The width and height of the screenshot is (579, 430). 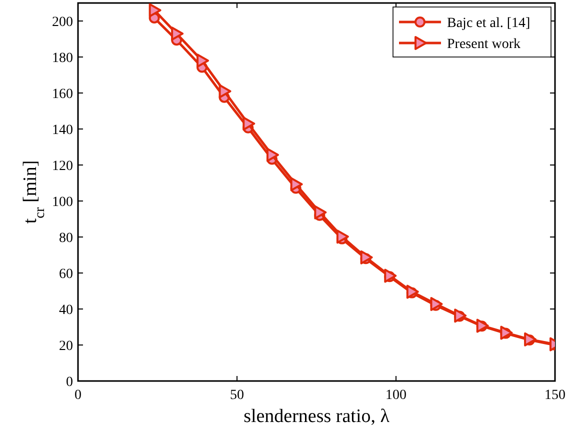 I want to click on x-axis-title: slenderness ratio, λ, so click(x=317, y=416).